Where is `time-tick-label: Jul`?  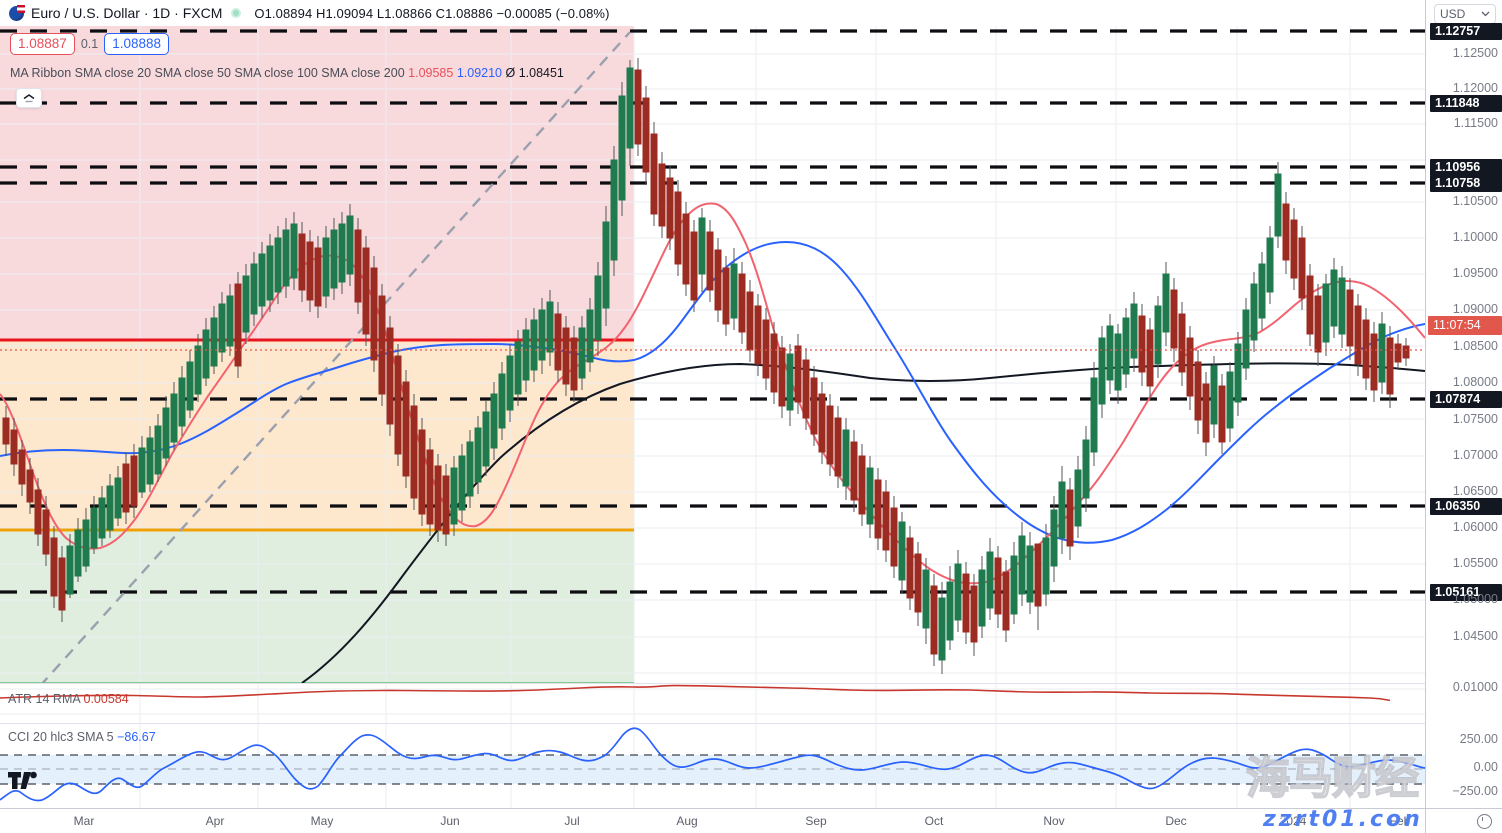 time-tick-label: Jul is located at coordinates (572, 821).